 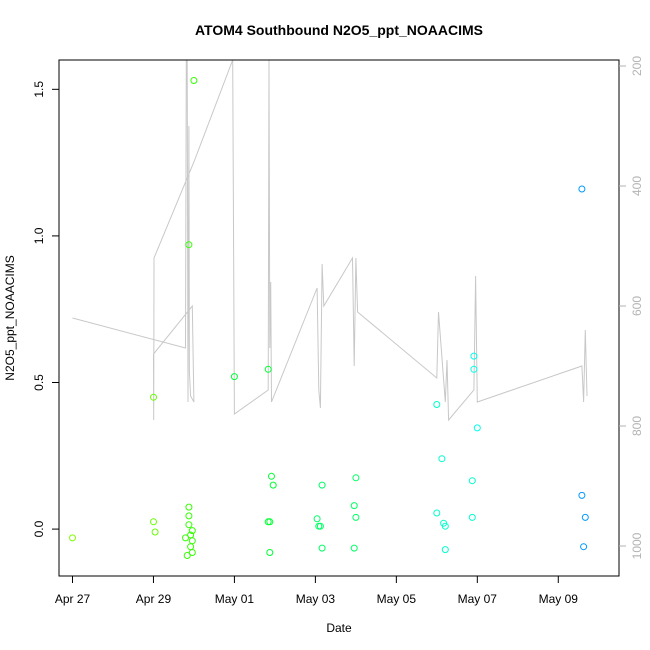 What do you see at coordinates (637, 66) in the screenshot?
I see `y2-tick-label: 200` at bounding box center [637, 66].